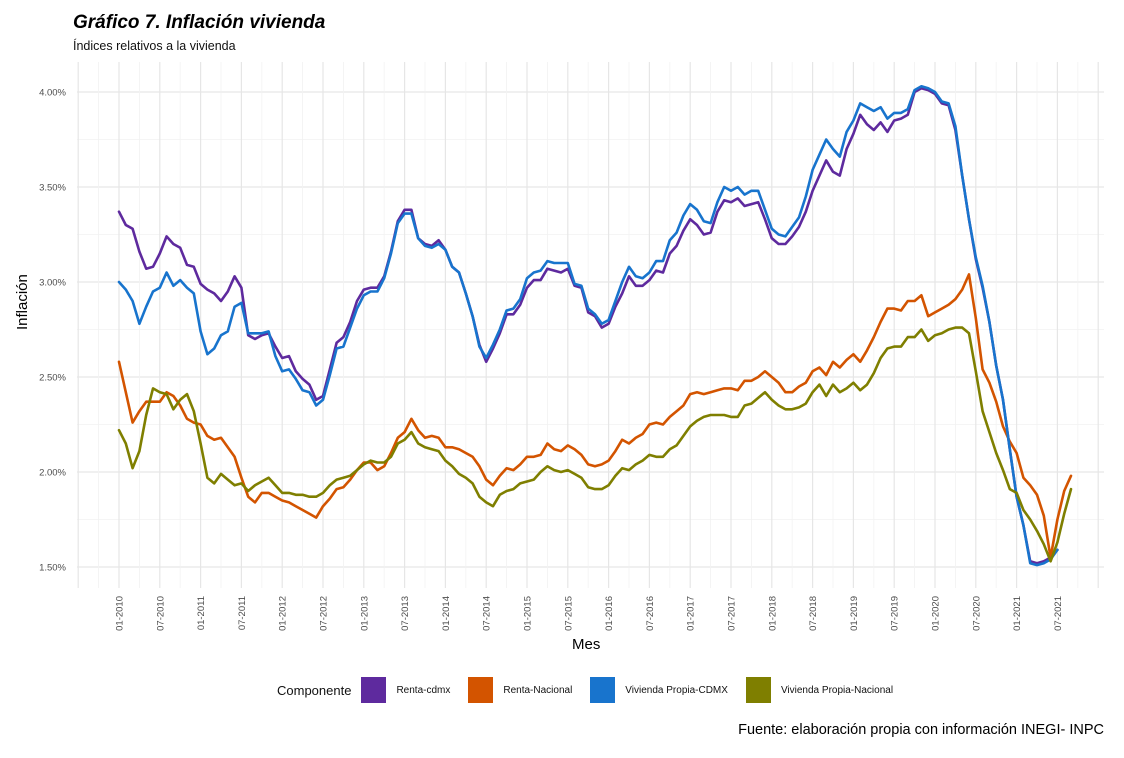 The width and height of the screenshot is (1124, 758). Describe the element at coordinates (538, 690) in the screenshot. I see `legend-label-renta-nacional: Renta-Nacional` at that location.